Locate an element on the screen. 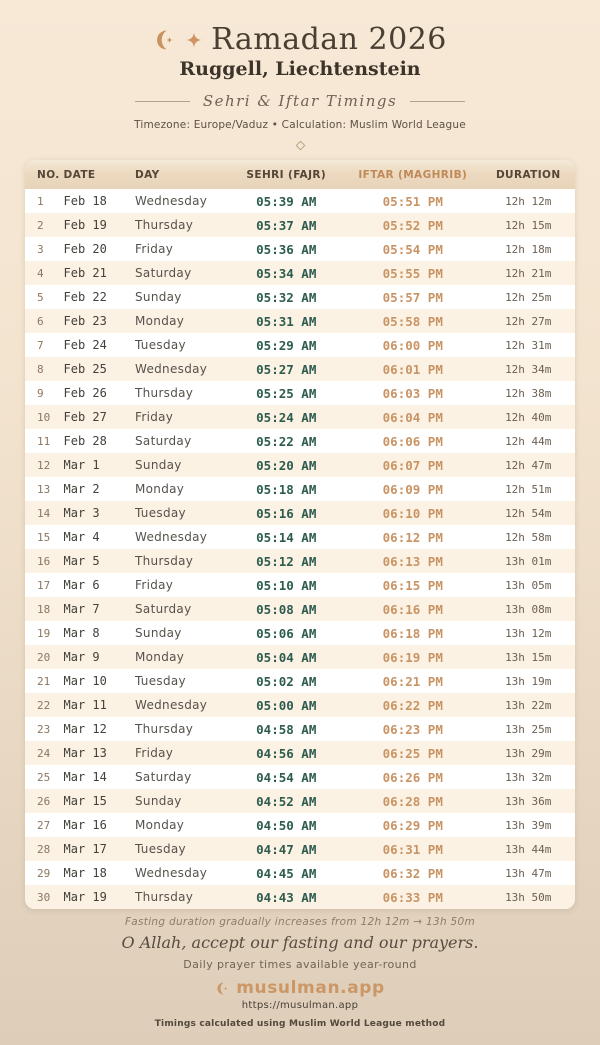  sehri-time-cell: 05:39 AM is located at coordinates (286, 201).